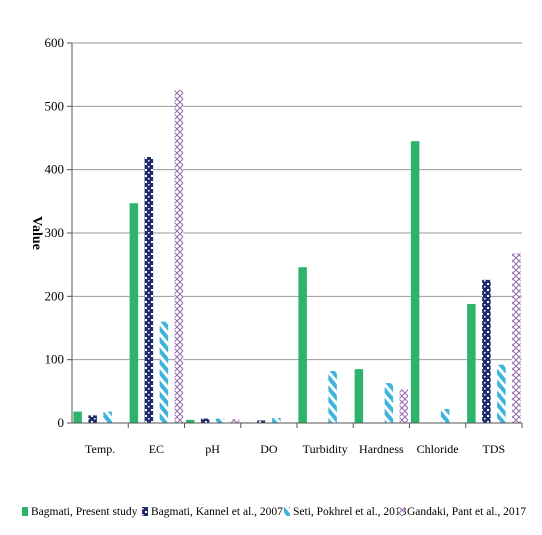 Image resolution: width=542 pixels, height=535 pixels. Describe the element at coordinates (55, 295) in the screenshot. I see `y-tick-label: 200` at that location.